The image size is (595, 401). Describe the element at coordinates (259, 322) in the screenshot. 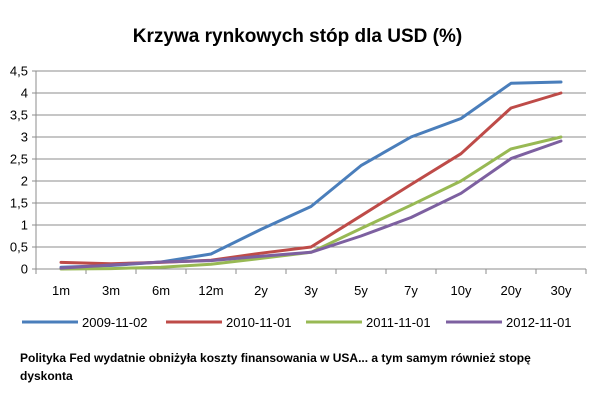

I see `legend-label: 2010-11-01` at that location.